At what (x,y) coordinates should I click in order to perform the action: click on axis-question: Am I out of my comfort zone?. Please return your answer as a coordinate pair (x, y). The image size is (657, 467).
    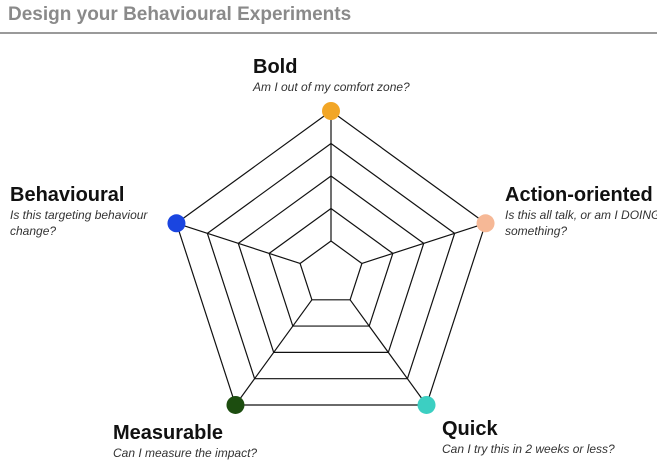
    Looking at the image, I should click on (331, 87).